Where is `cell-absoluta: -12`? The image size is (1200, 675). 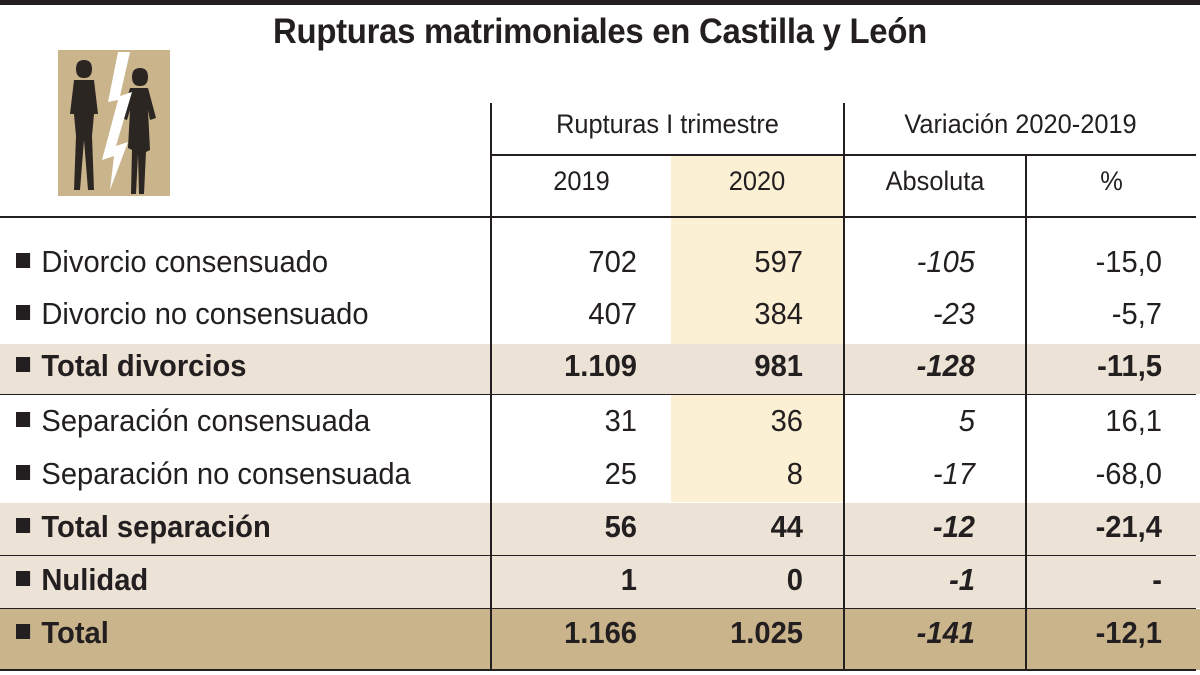 cell-absoluta: -12 is located at coordinates (953, 526).